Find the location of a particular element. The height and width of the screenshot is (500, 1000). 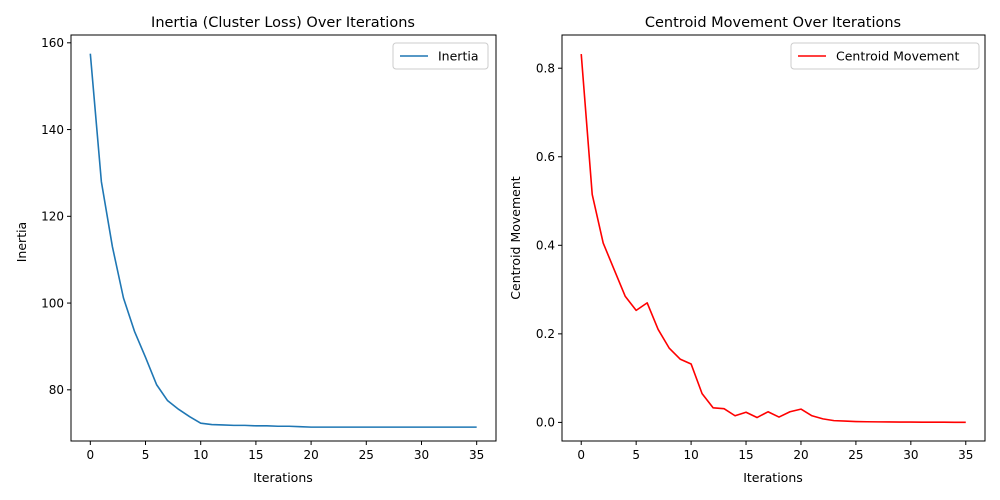

inertia-chart-title: Inertia (Cluster Loss) Over Iterations is located at coordinates (283, 23).